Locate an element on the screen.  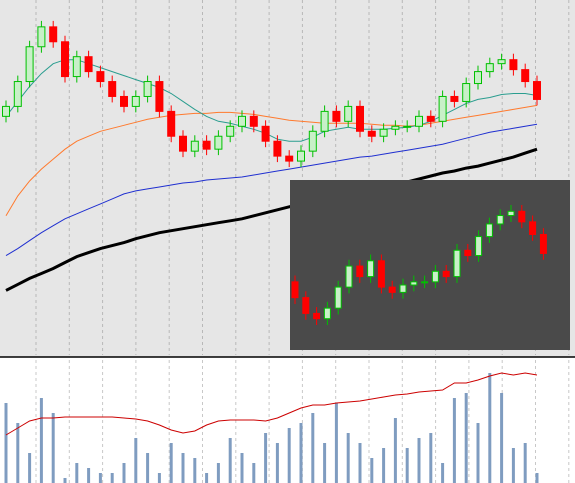
volume-average-line is located at coordinates (271, 404).